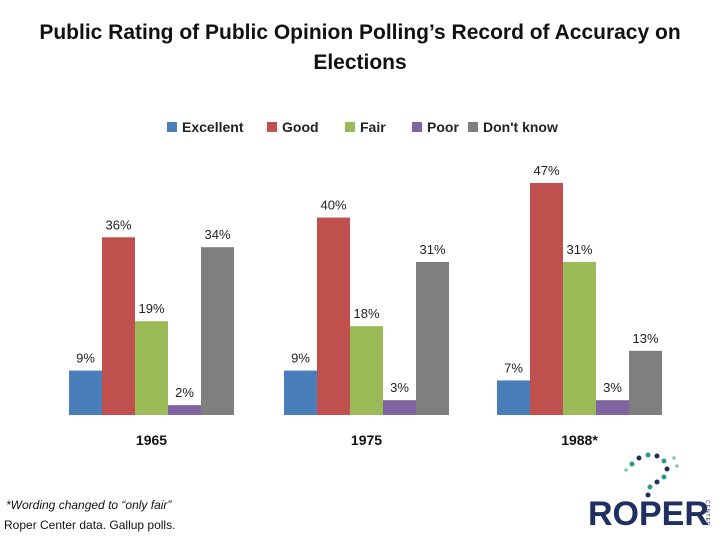 This screenshot has width=720, height=539. What do you see at coordinates (373, 127) in the screenshot?
I see `legend-label-fair: Fair` at bounding box center [373, 127].